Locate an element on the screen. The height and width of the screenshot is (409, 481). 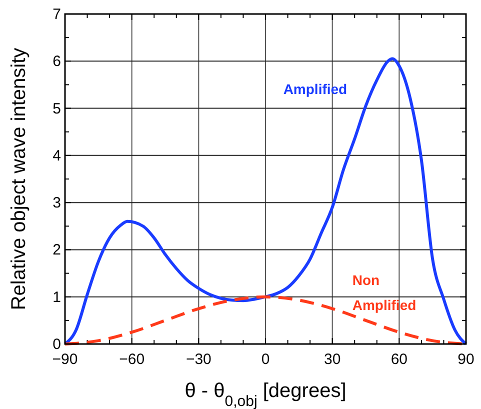
x-tick-label: 90 is located at coordinates (466, 359).